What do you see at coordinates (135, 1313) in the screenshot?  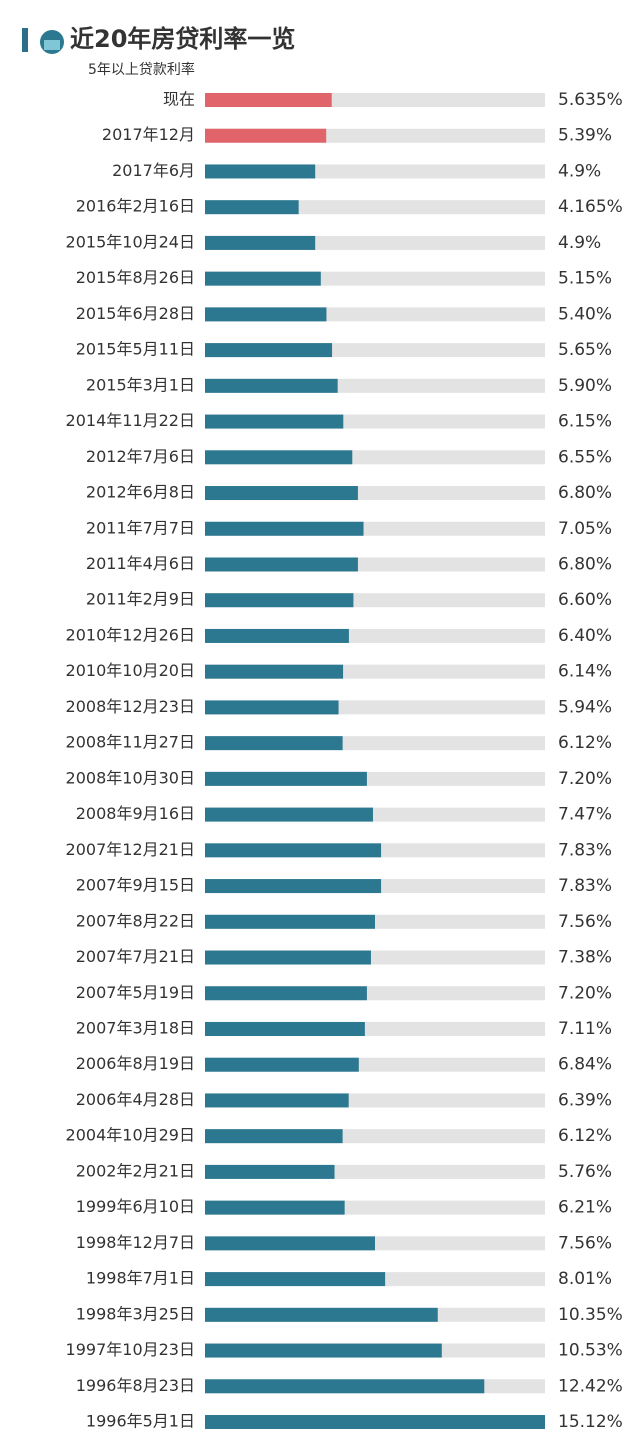 I see `category-label: 1998年3月25日` at bounding box center [135, 1313].